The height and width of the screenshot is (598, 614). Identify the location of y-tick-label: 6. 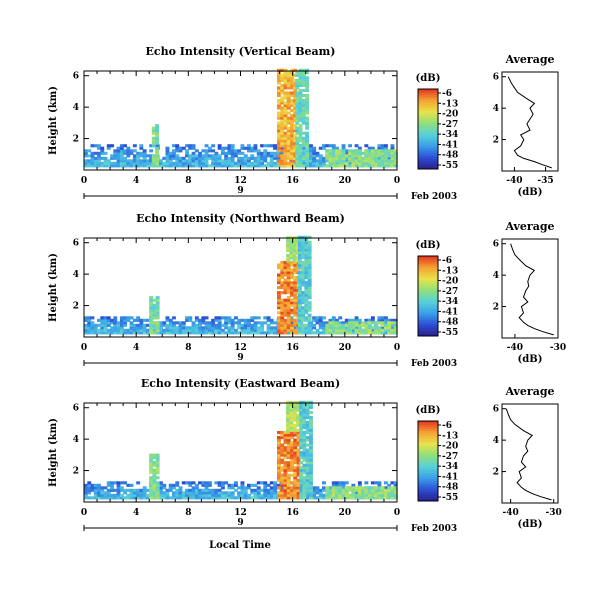
(76, 244).